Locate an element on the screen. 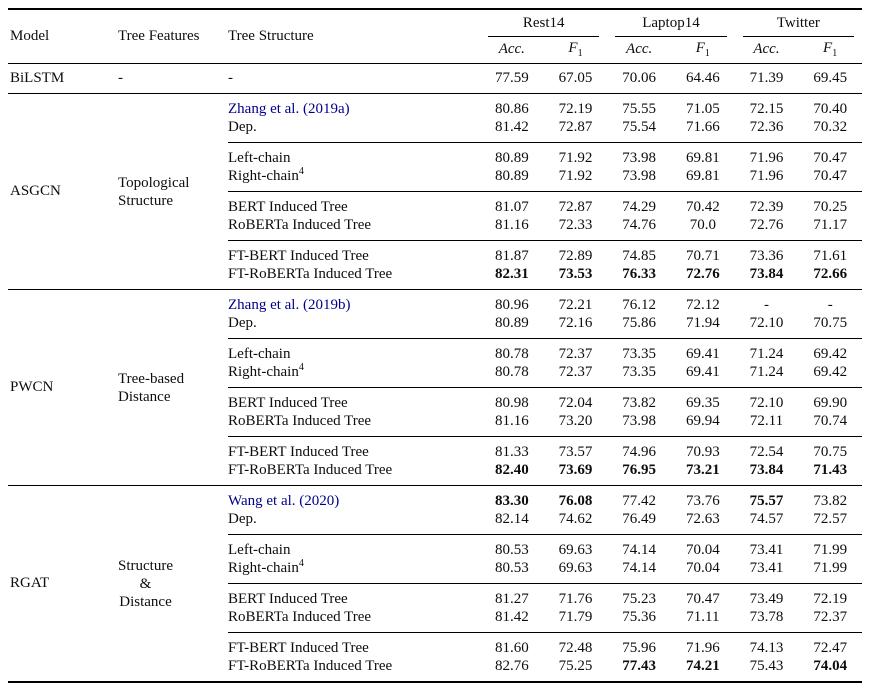 This screenshot has width=870, height=687. value-cell: 81.60 is located at coordinates (511, 648).